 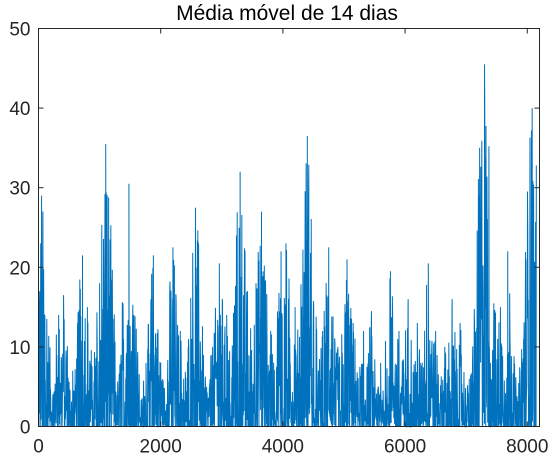 What do you see at coordinates (405, 447) in the screenshot?
I see `x-tick-label: 6000` at bounding box center [405, 447].